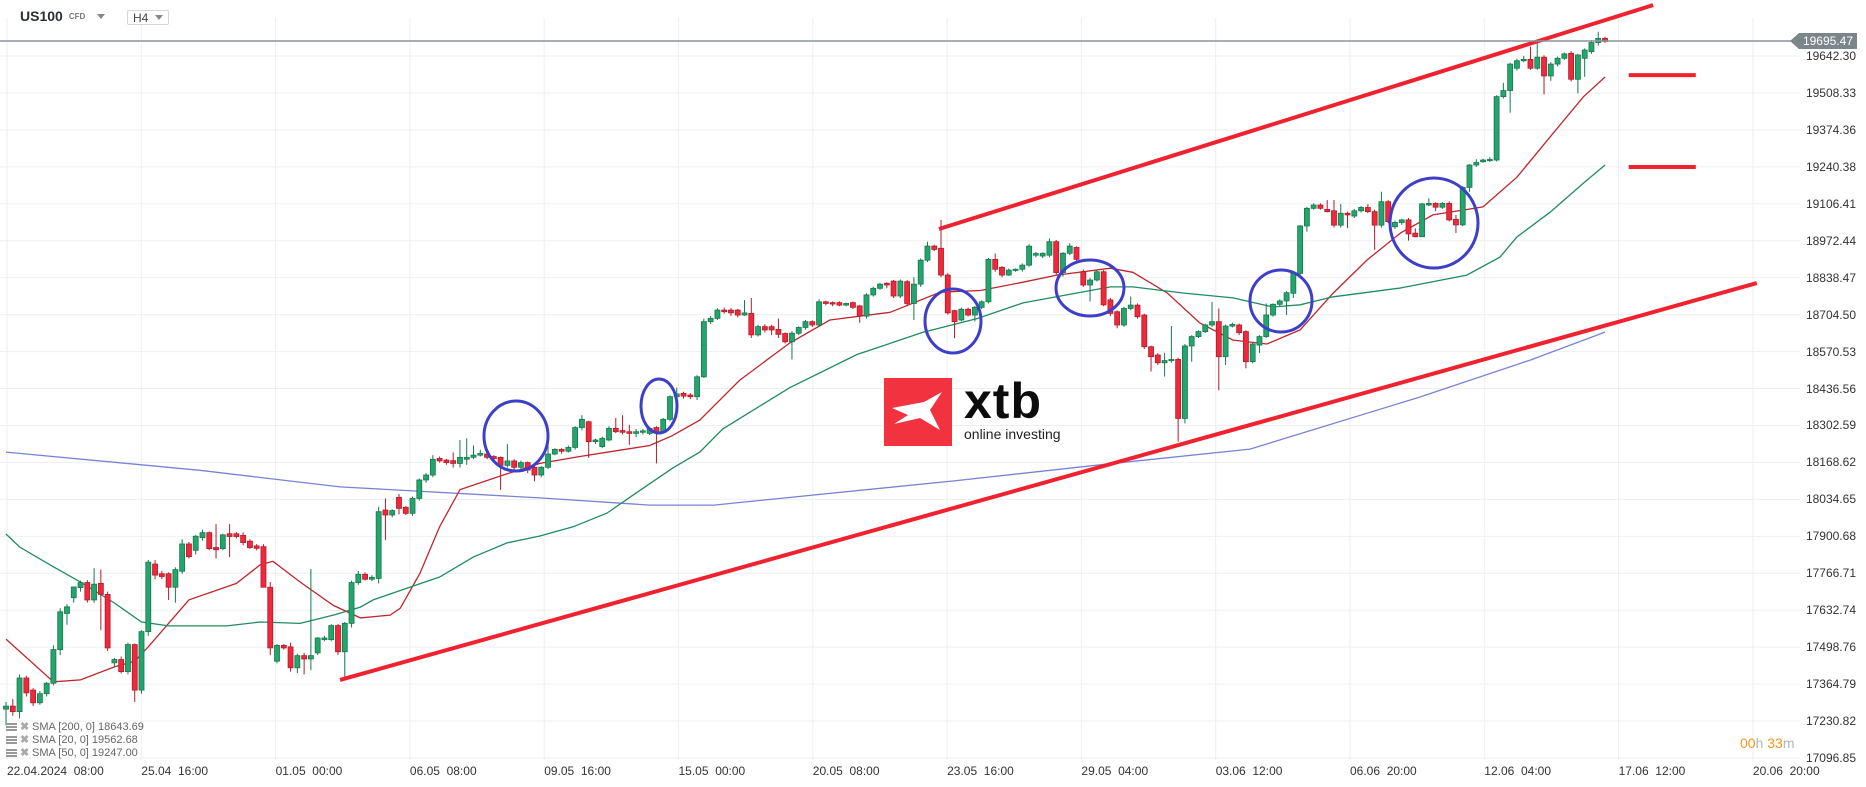 Image resolution: width=1866 pixels, height=787 pixels. What do you see at coordinates (1830, 425) in the screenshot?
I see `price-tick-label: 18302.59` at bounding box center [1830, 425].